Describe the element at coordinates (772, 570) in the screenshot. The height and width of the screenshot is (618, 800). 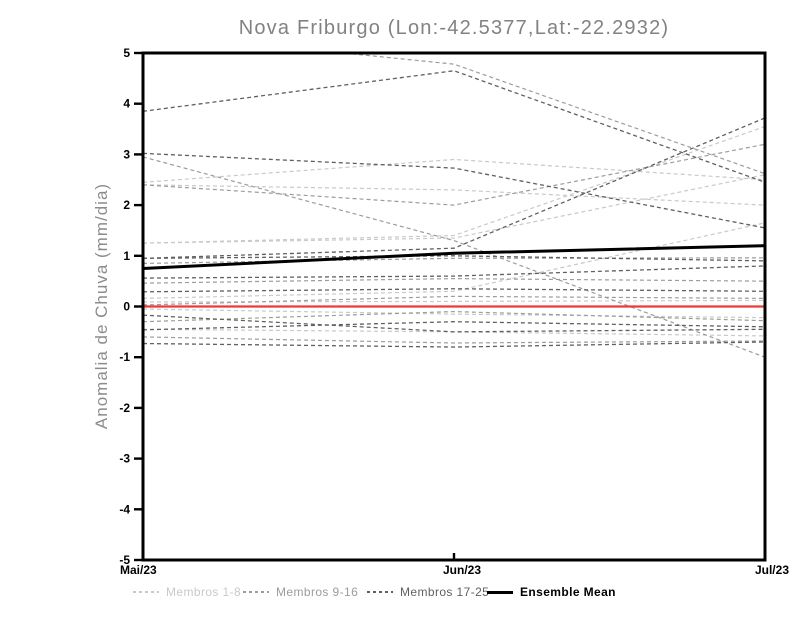
I see `x-tick-label: Jul/23` at that location.